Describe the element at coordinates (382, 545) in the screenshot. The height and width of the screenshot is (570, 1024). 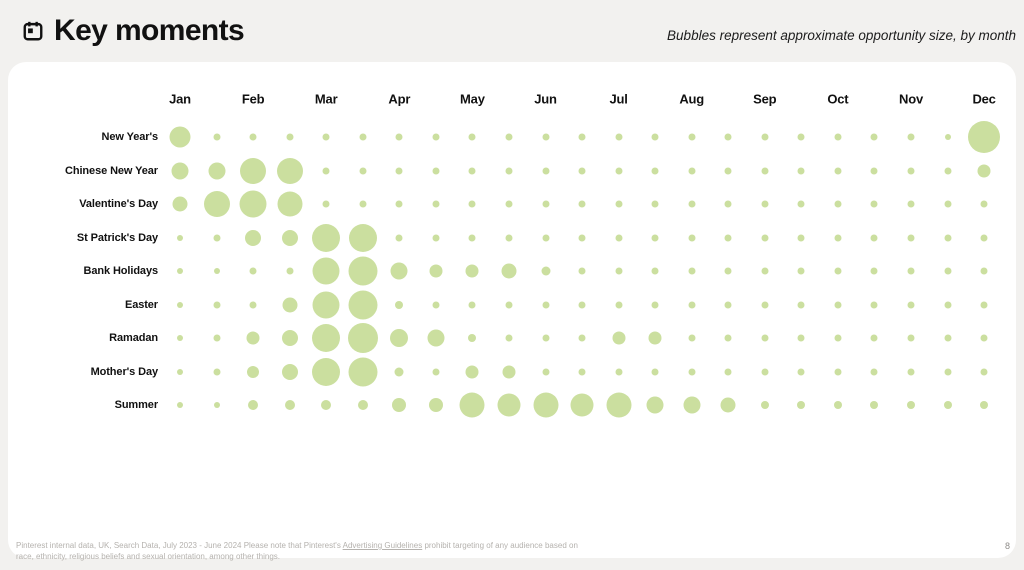
I see `advertising-guidelines-link: Advertising Guidelines` at that location.